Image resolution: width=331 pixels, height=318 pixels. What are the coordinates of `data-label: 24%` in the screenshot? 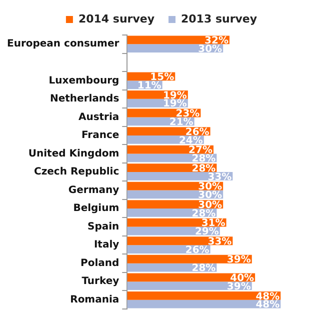 It's located at (190, 140).